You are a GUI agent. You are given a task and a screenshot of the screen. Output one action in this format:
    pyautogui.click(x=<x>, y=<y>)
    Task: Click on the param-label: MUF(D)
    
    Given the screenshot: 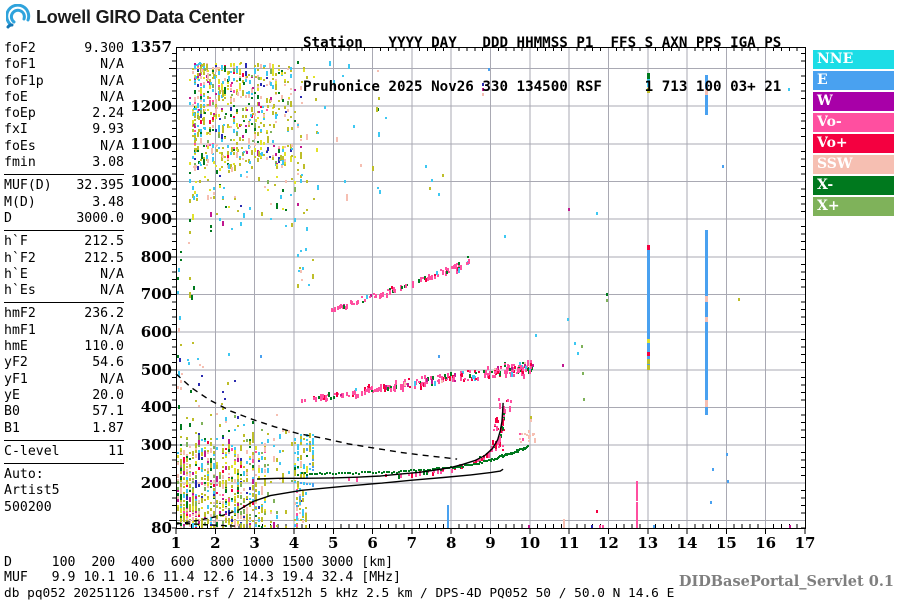 What is the action you would take?
    pyautogui.click(x=28, y=186)
    